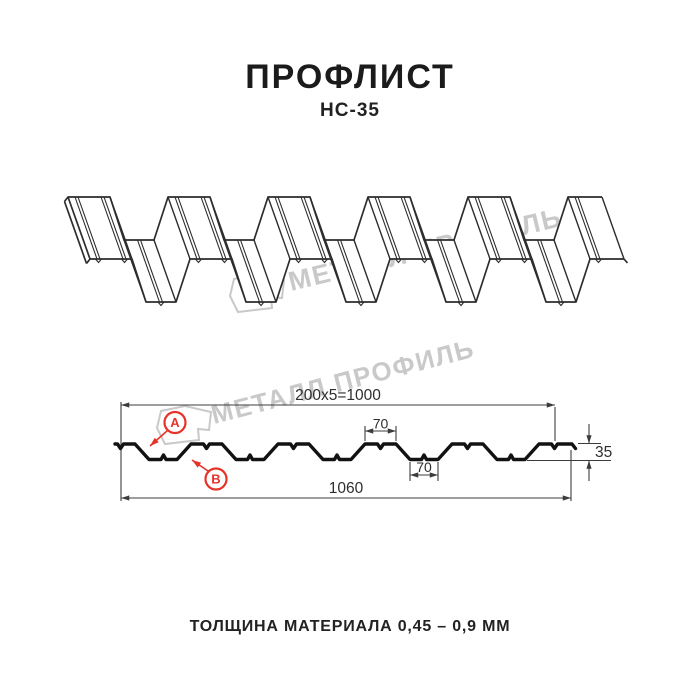 The width and height of the screenshot is (700, 700). What do you see at coordinates (350, 110) in the screenshot?
I see `profile-code: НС-35` at bounding box center [350, 110].